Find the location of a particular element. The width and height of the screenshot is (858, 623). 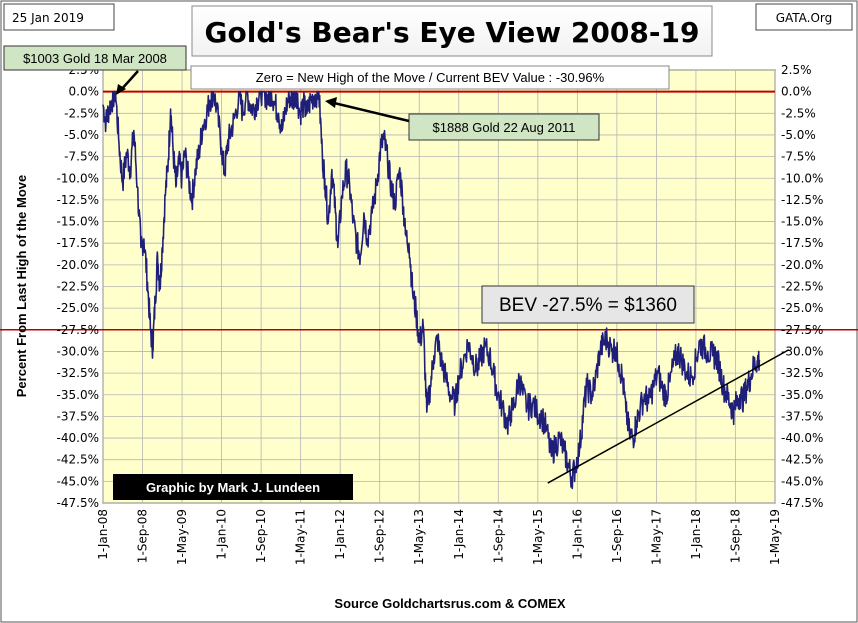

y-tick-label-right: 0.0% is located at coordinates (796, 92).